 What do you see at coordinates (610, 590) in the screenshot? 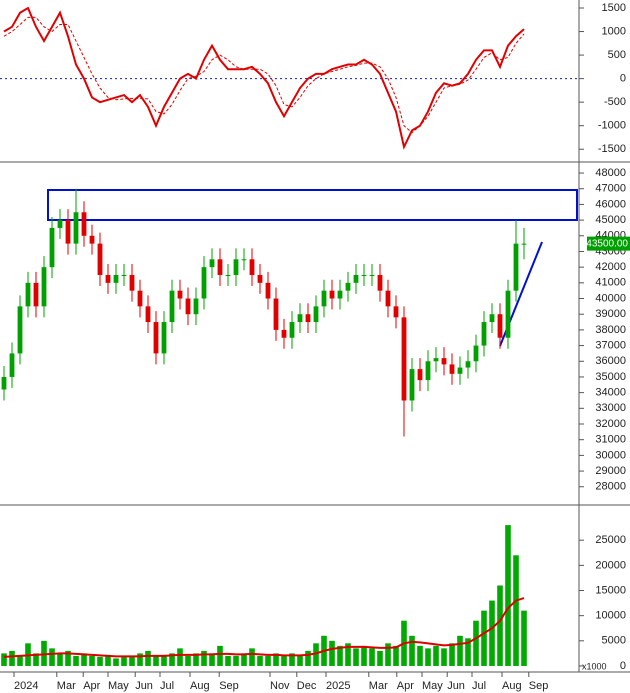
I see `y-tick-label: 15000` at bounding box center [610, 590].